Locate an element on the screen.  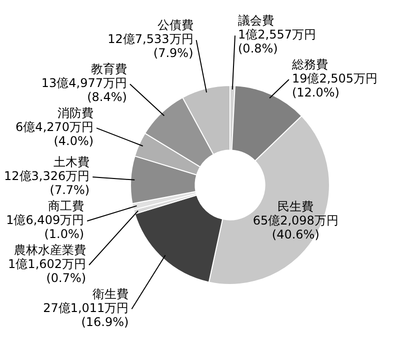
data-label: 65億2,098万円 (40.6%) is located at coordinates (295, 228).